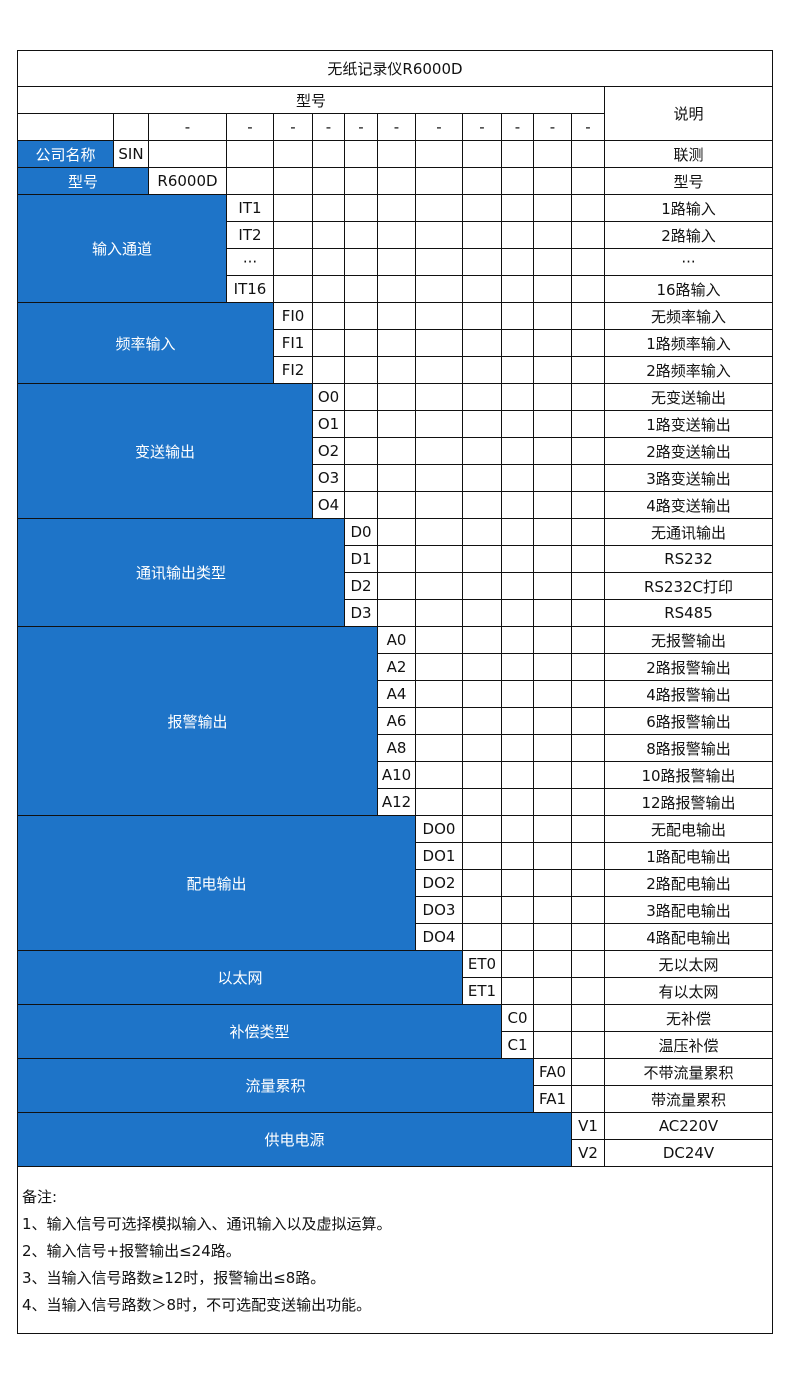  I want to click on option-description: 2路报警输出, so click(688, 667).